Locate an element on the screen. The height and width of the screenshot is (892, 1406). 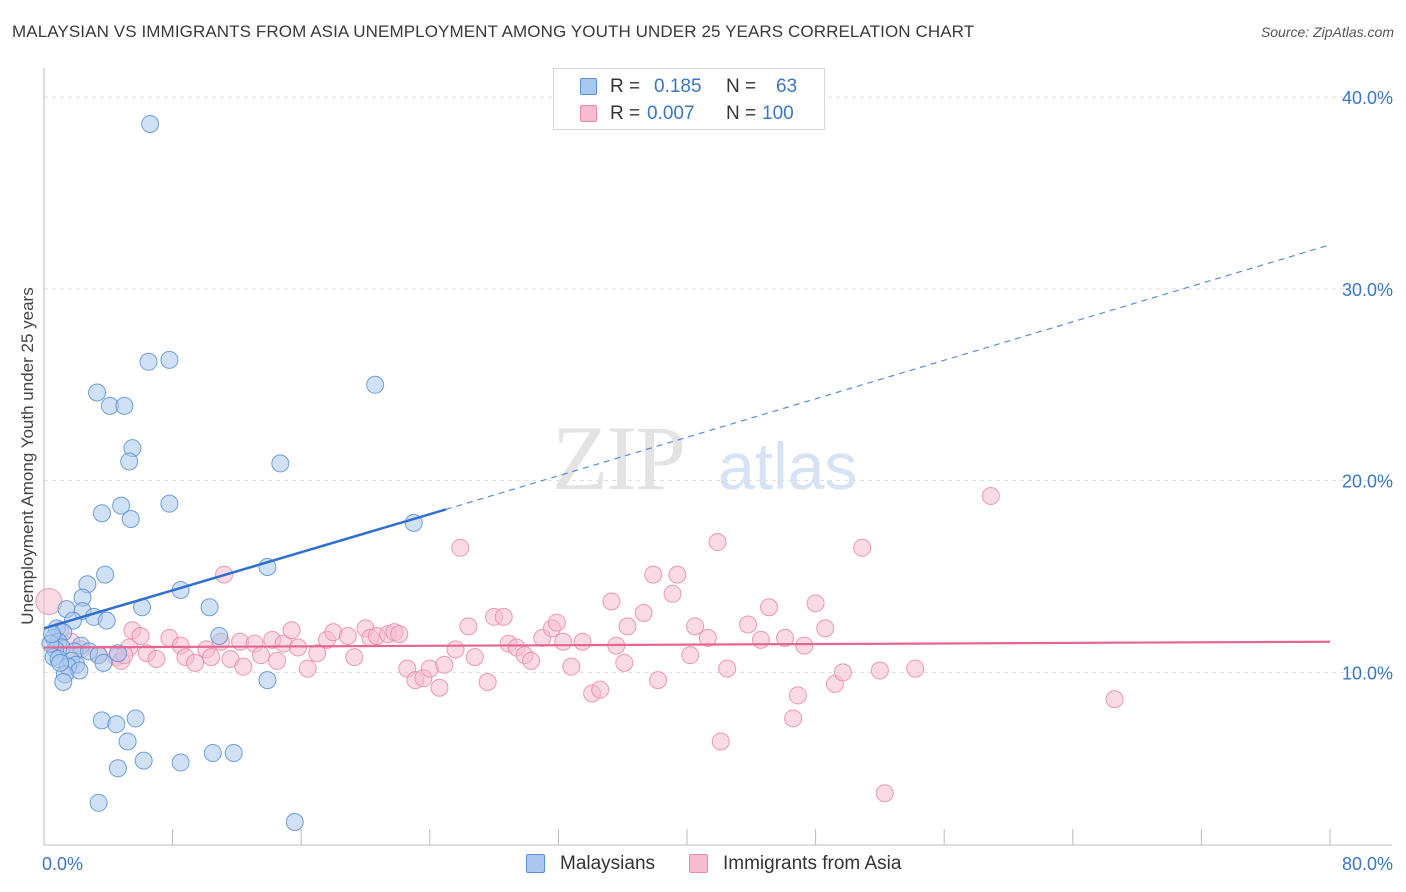
immigrants-trend-line is located at coordinates (687, 644).